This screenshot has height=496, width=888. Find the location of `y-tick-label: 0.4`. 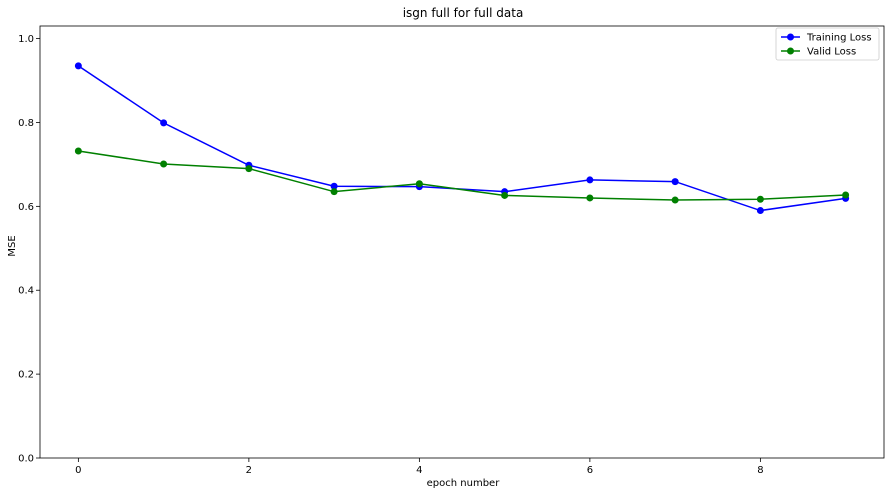

y-tick-label: 0.4 is located at coordinates (26, 291).